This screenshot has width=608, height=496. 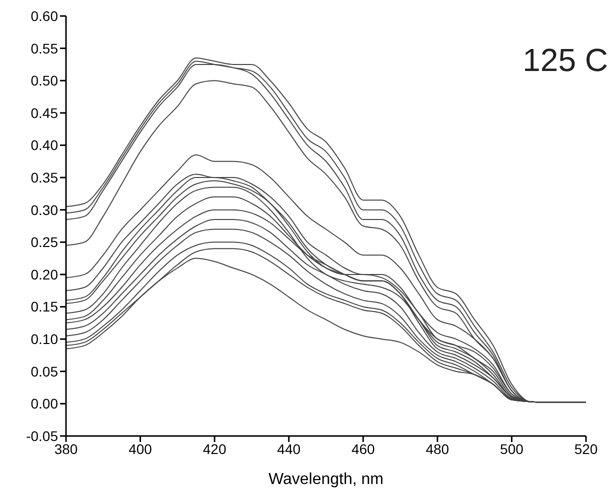 What do you see at coordinates (44, 48) in the screenshot?
I see `y-tick-label: 0.55` at bounding box center [44, 48].